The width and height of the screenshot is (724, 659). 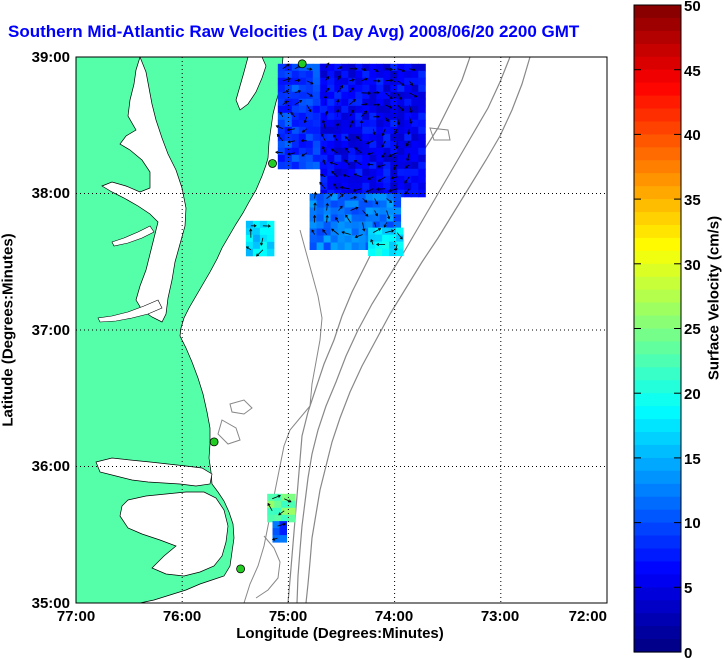 I want to click on x-axis-label: Longitude (Degrees:Minutes), so click(x=340, y=633).